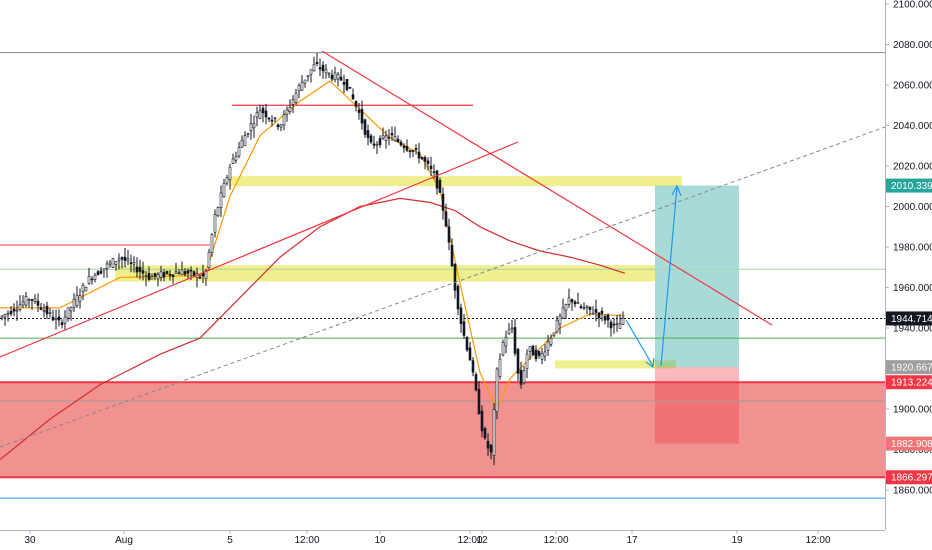  I want to click on y-tick-label: 1860.000, so click(912, 491).